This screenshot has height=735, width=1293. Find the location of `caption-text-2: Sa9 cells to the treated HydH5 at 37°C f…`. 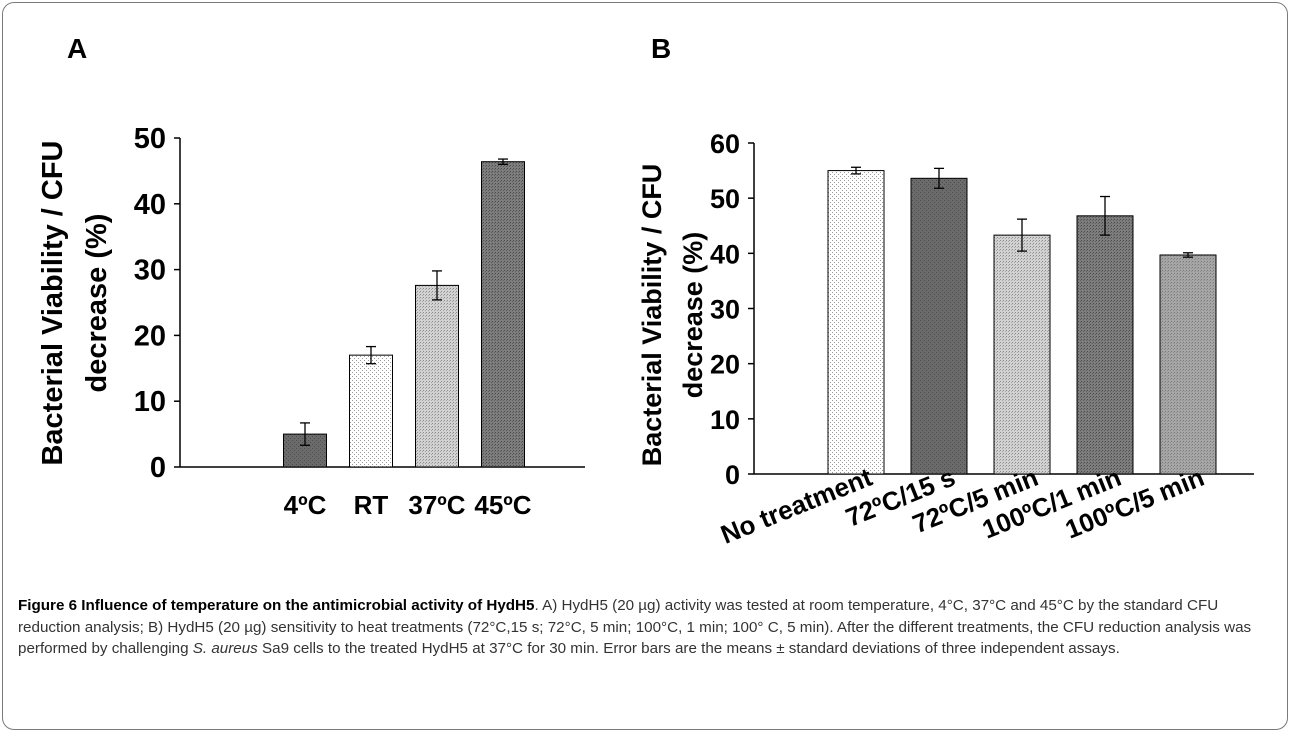

caption-text-2: Sa9 cells to the treated HydH5 at 37°C f… is located at coordinates (688, 648).